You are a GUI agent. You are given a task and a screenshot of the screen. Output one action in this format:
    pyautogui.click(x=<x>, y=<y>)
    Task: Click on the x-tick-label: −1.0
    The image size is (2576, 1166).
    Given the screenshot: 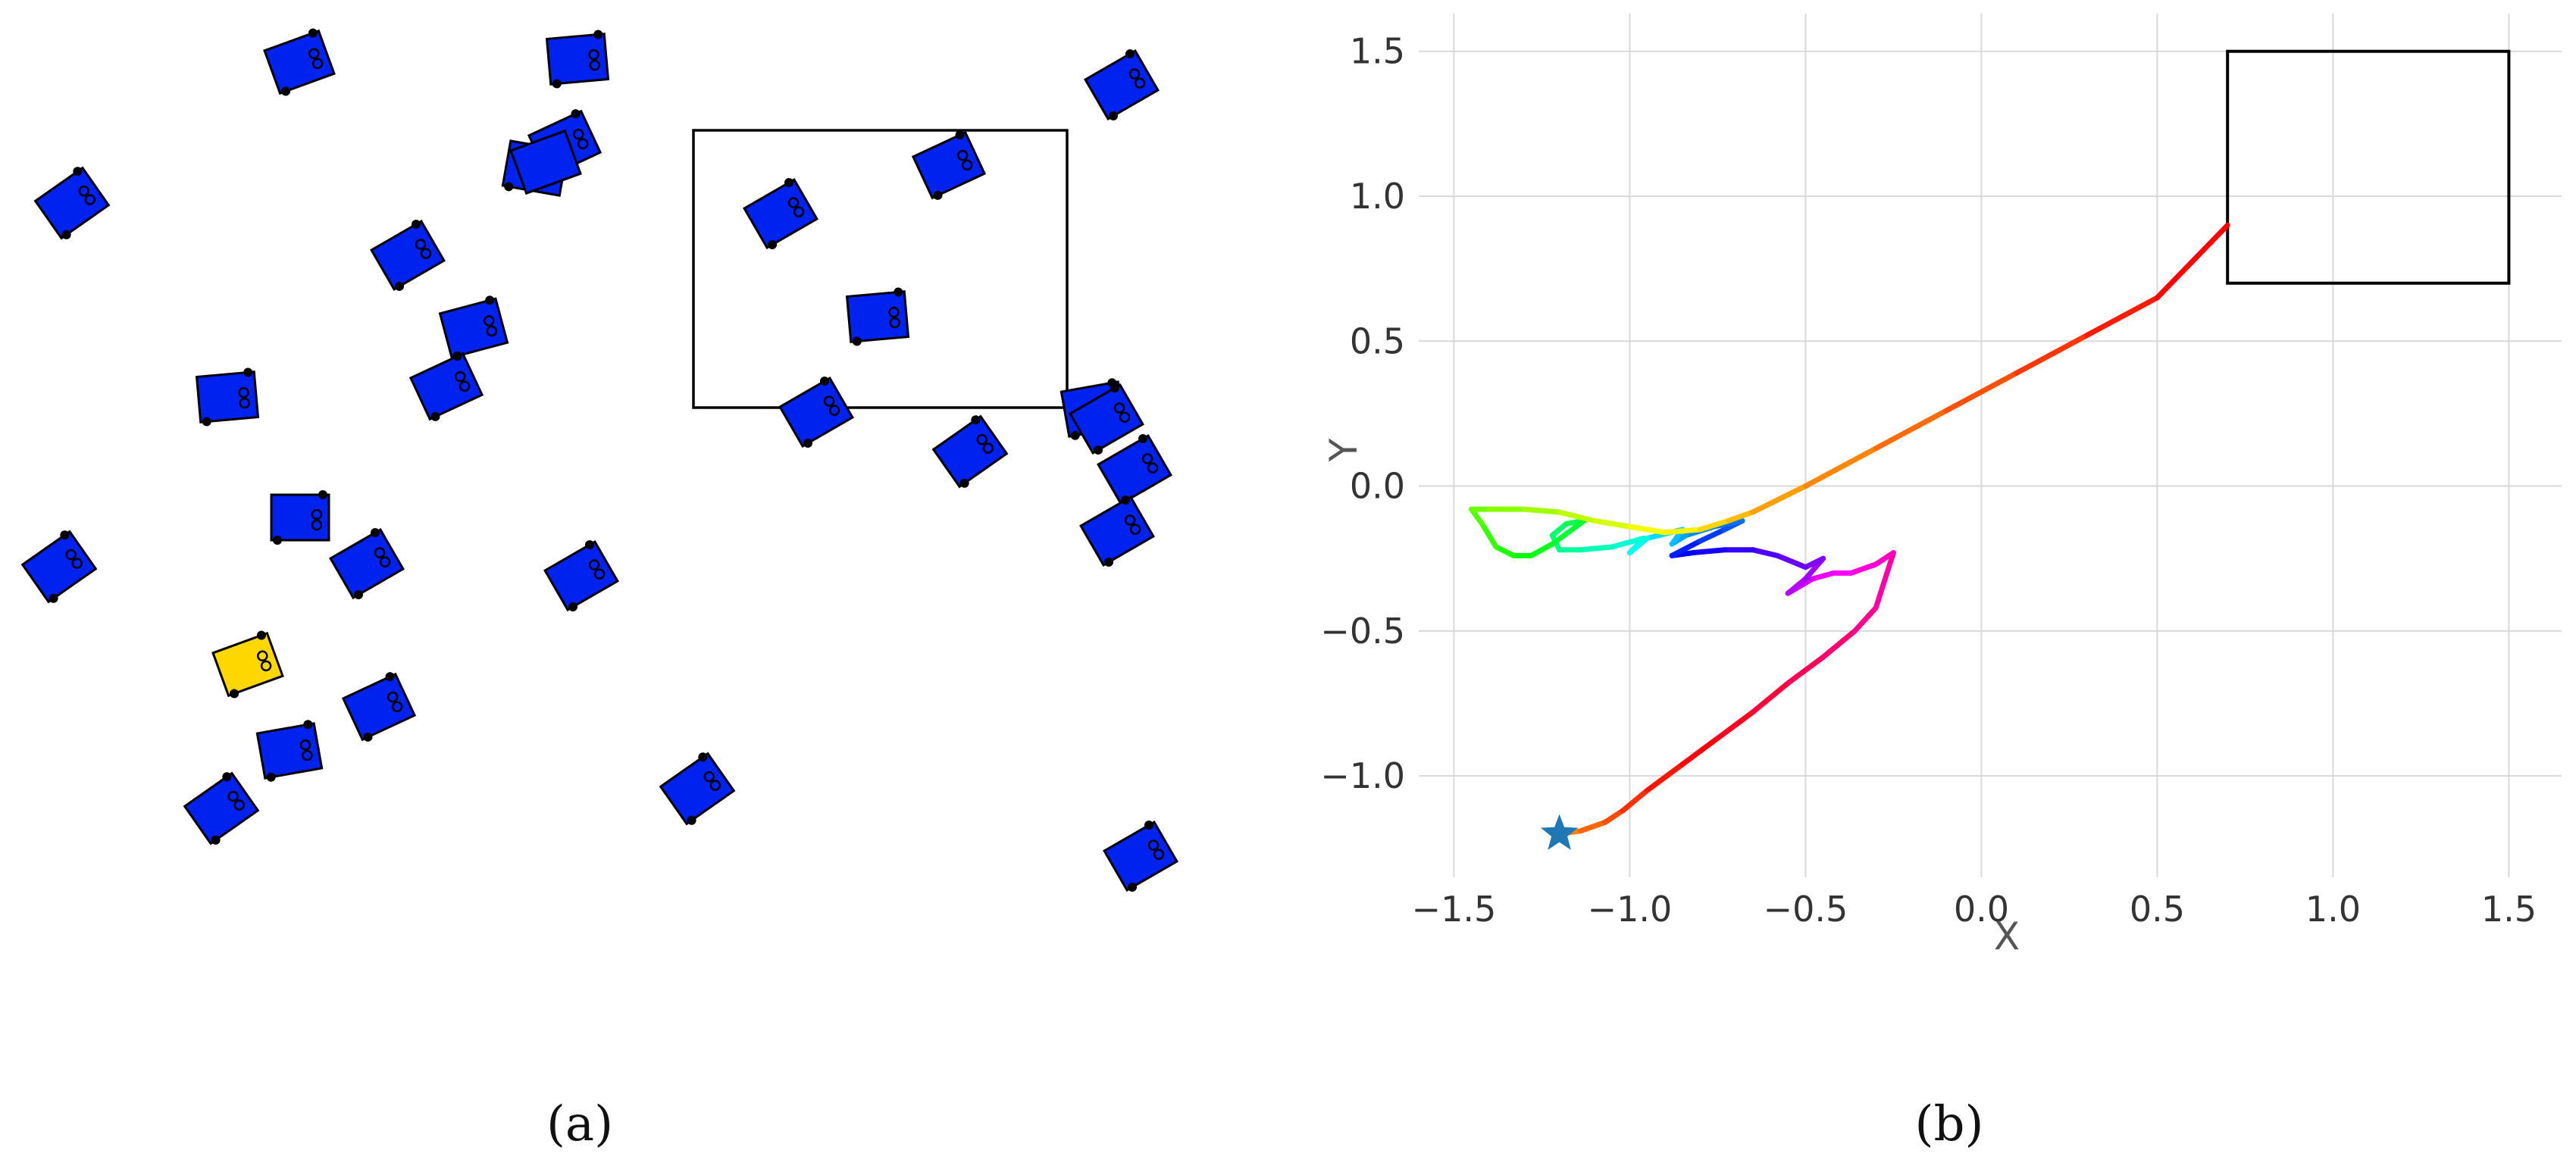 What is the action you would take?
    pyautogui.click(x=1630, y=909)
    